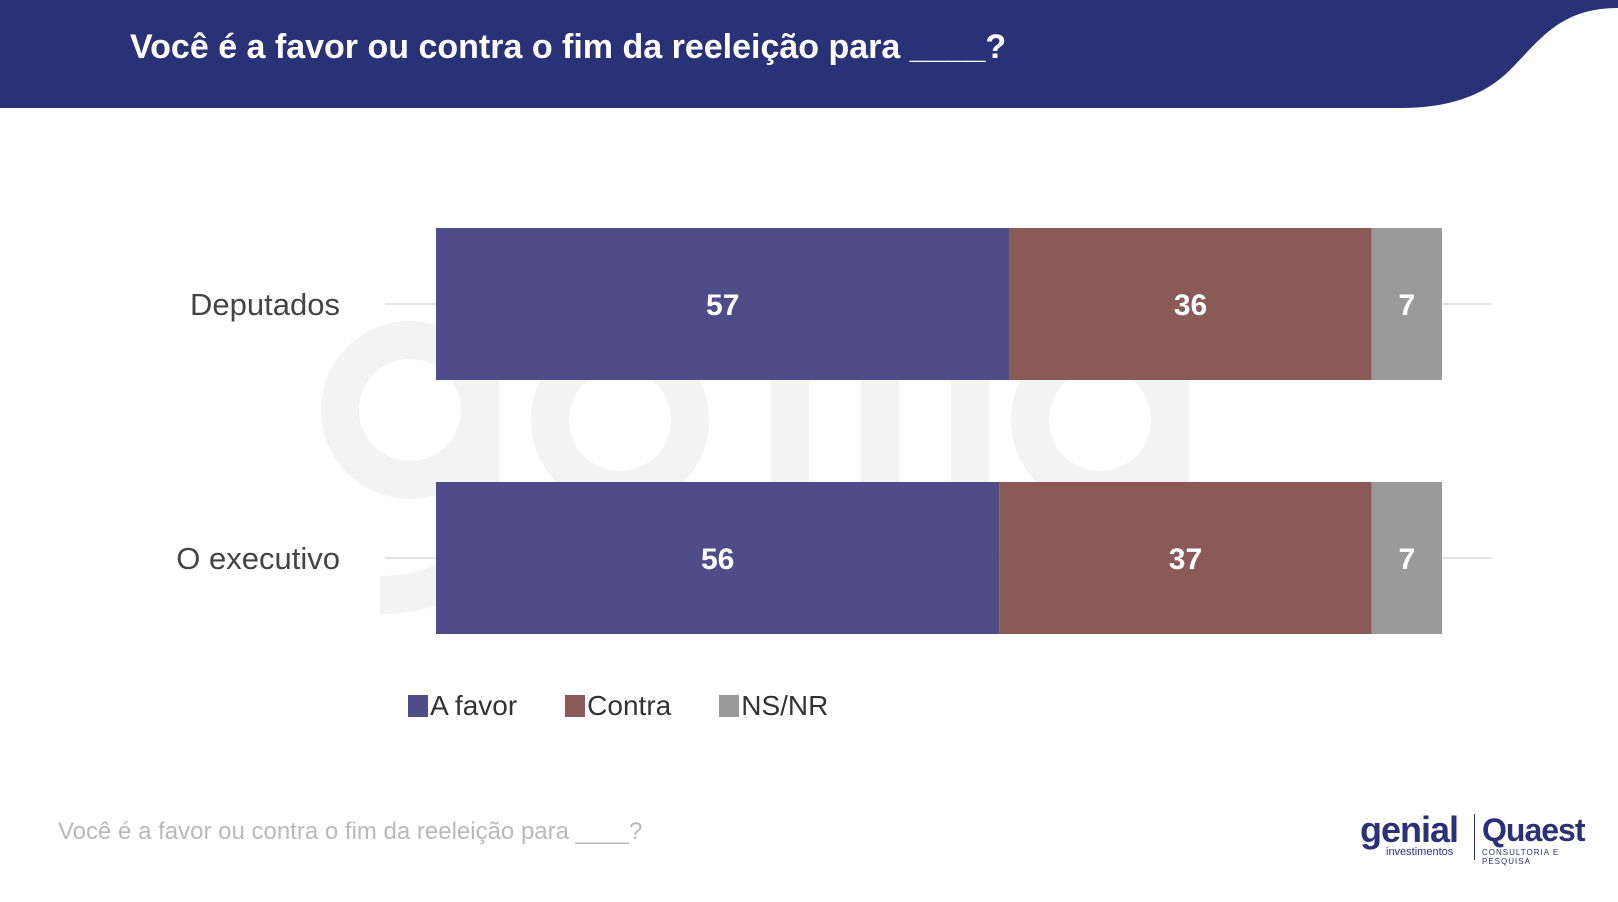 The width and height of the screenshot is (1618, 902). I want to click on chart-legend: A favor Contra NS/NR, so click(618, 706).